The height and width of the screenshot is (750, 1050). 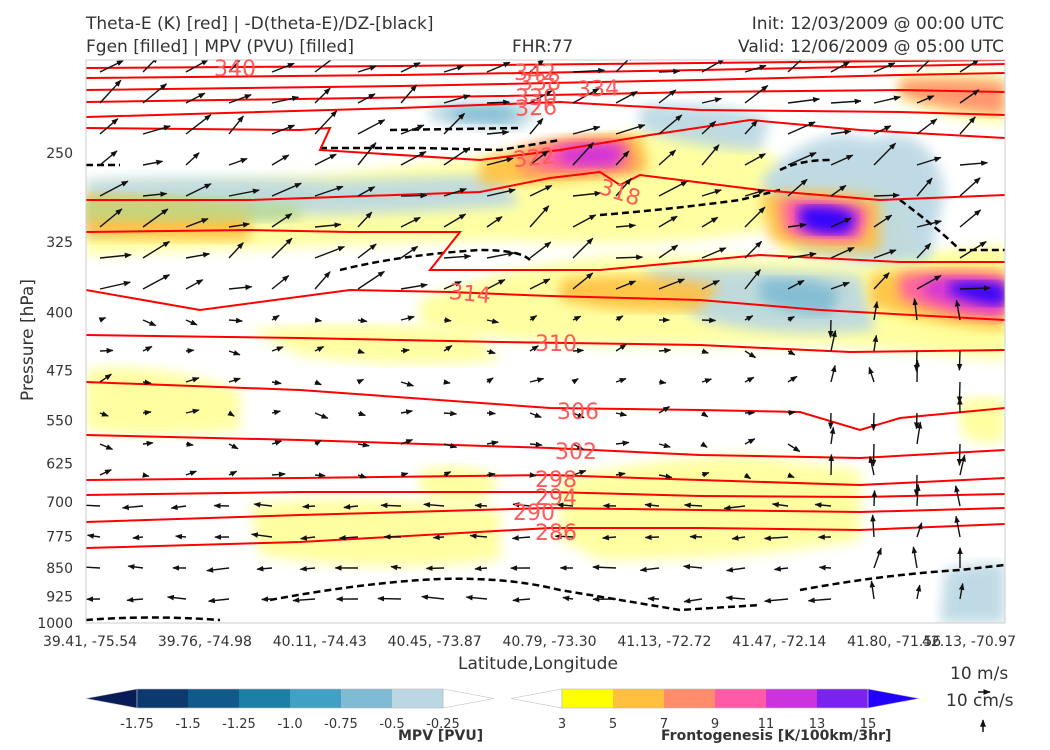 What do you see at coordinates (556, 533) in the screenshot?
I see `thetae-contour-label: 286` at bounding box center [556, 533].